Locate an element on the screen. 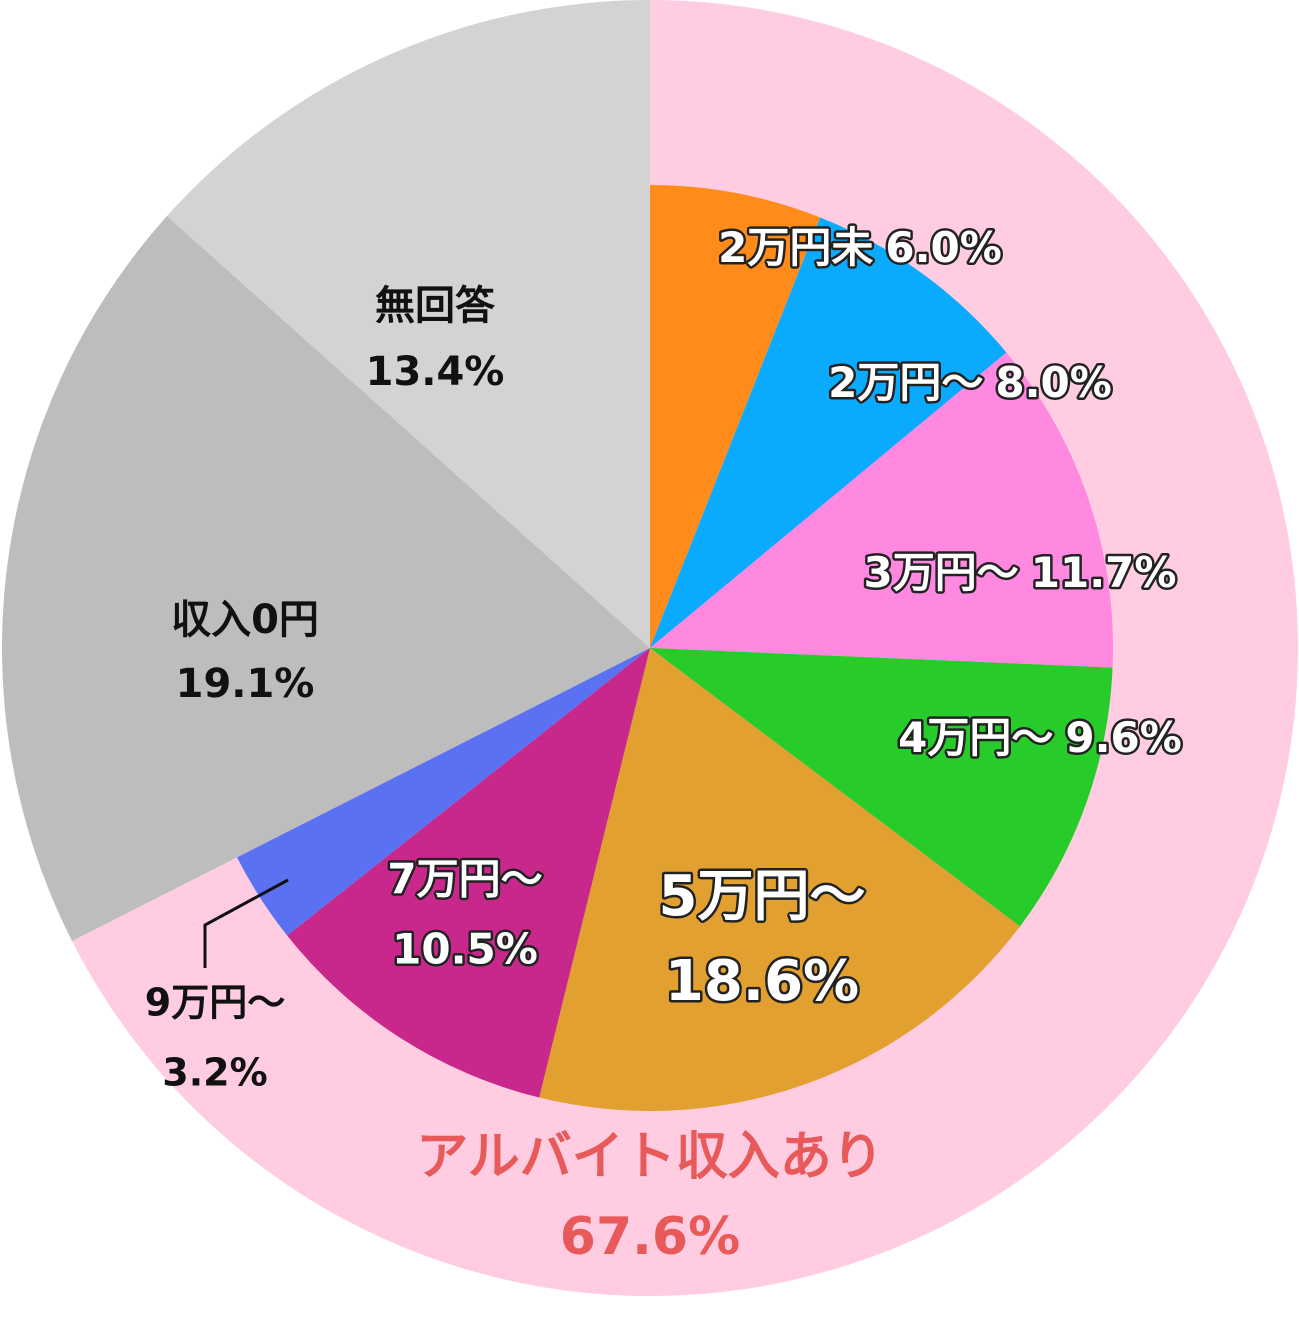 This screenshot has width=1299, height=1333. slice-label: 2万円未 6.0% is located at coordinates (860, 247).